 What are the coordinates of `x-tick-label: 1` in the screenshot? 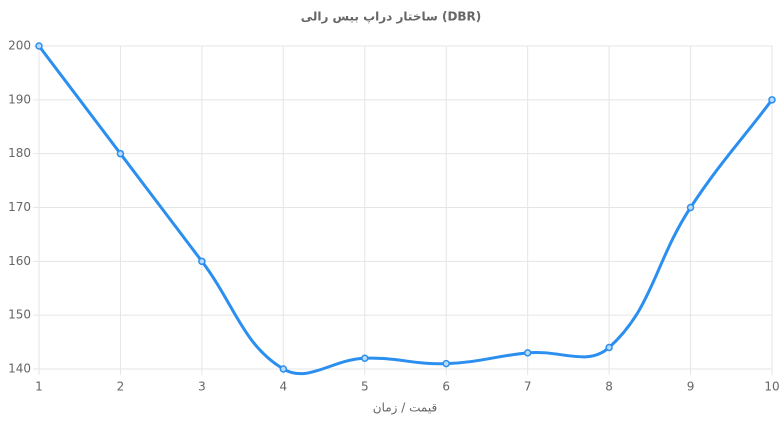 It's located at (39, 387).